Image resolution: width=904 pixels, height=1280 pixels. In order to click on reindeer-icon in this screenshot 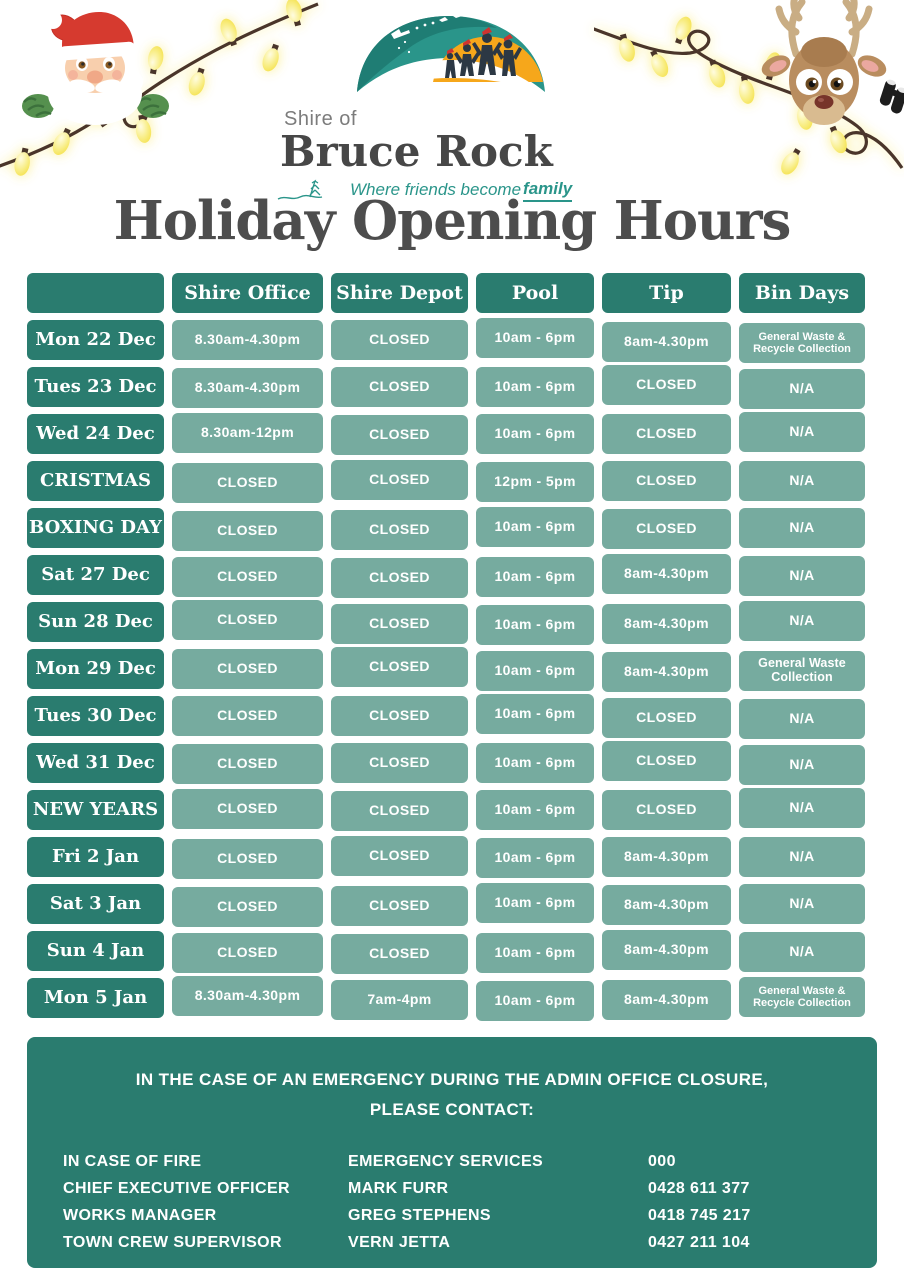, I will do `click(832, 62)`.